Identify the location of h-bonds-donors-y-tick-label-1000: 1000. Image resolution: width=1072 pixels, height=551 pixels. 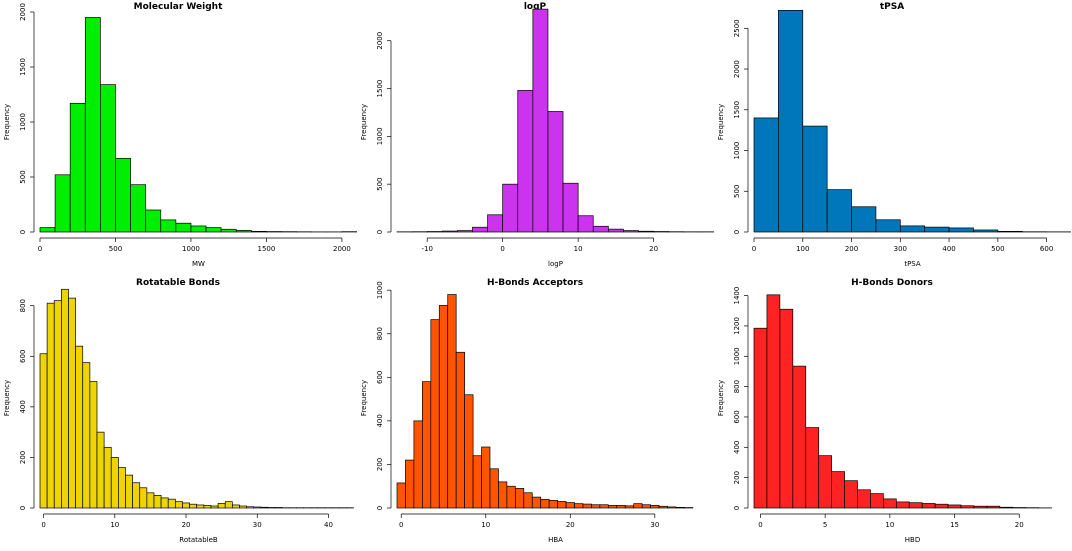
(737, 356).